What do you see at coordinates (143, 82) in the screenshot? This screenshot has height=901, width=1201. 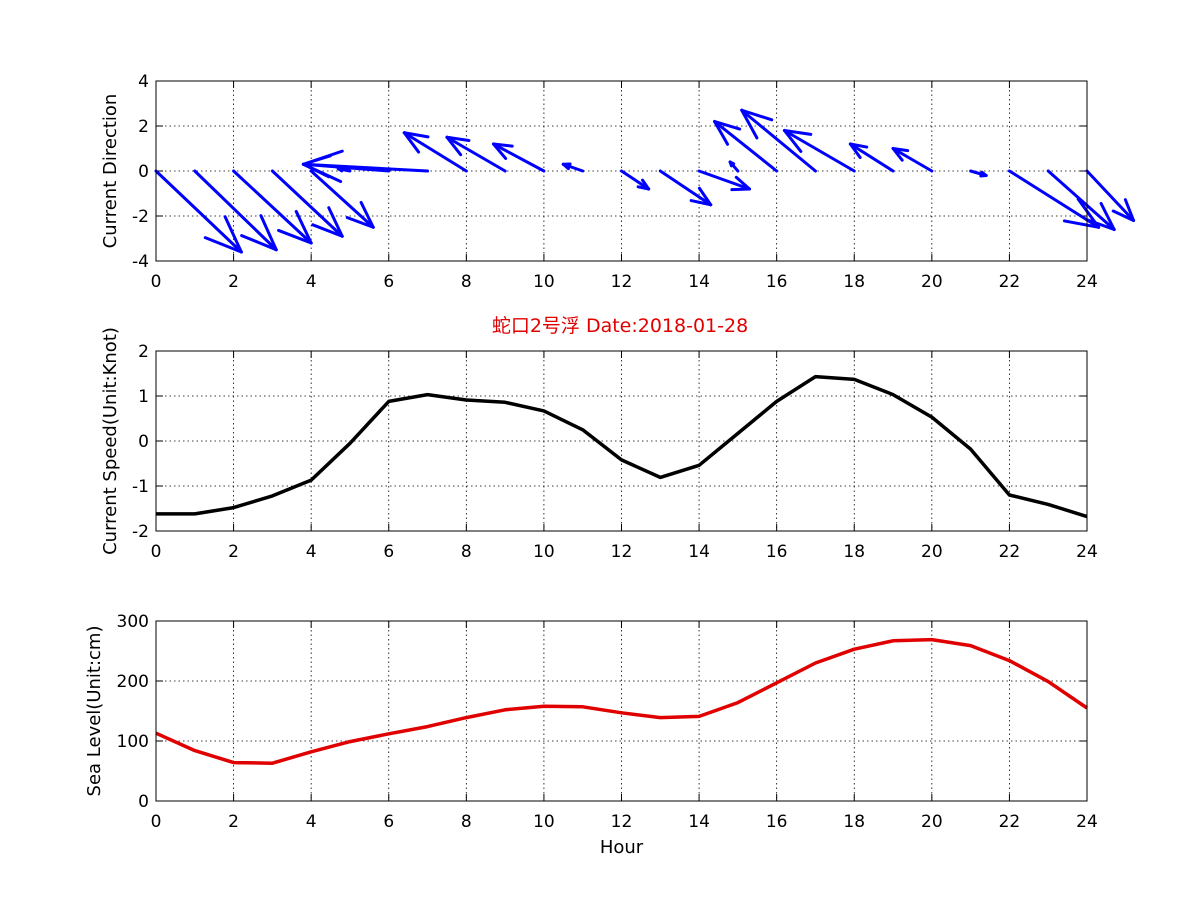 I see `y-tick-label: 4` at bounding box center [143, 82].